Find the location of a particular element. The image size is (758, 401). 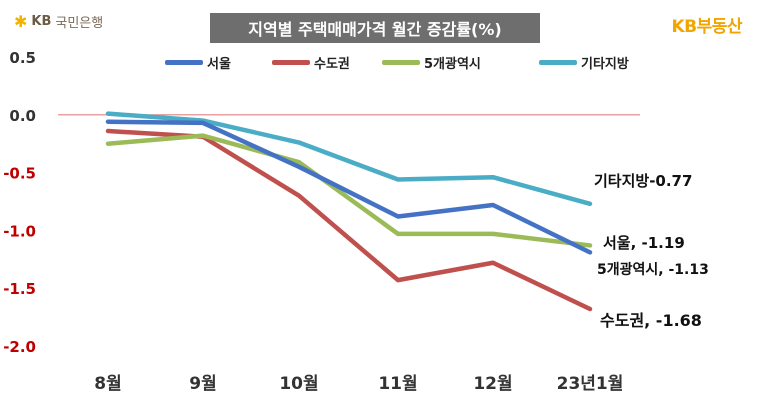

logo-kb2-text: KB is located at coordinates (684, 27).